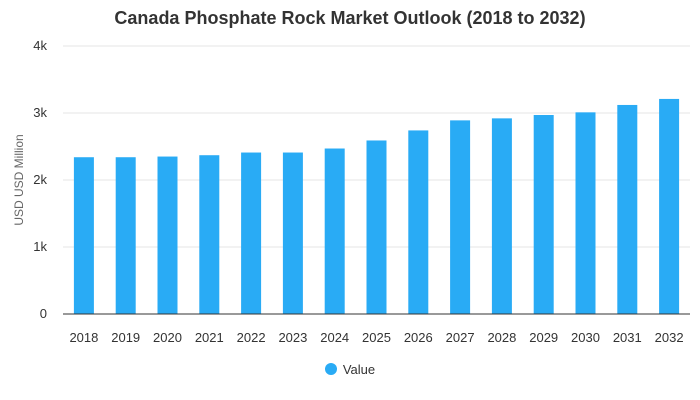 The image size is (700, 400). Describe the element at coordinates (334, 337) in the screenshot. I see `x-tick-label: 2024` at that location.